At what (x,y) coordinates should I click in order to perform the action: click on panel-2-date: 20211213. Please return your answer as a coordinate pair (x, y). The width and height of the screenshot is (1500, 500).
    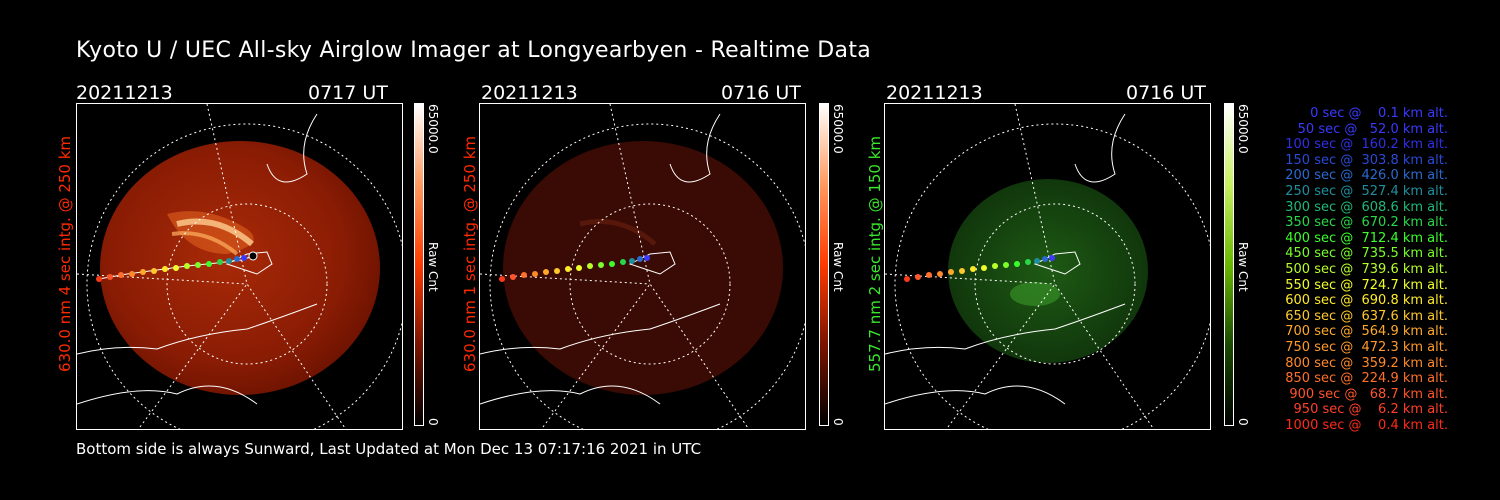
    Looking at the image, I should click on (529, 93).